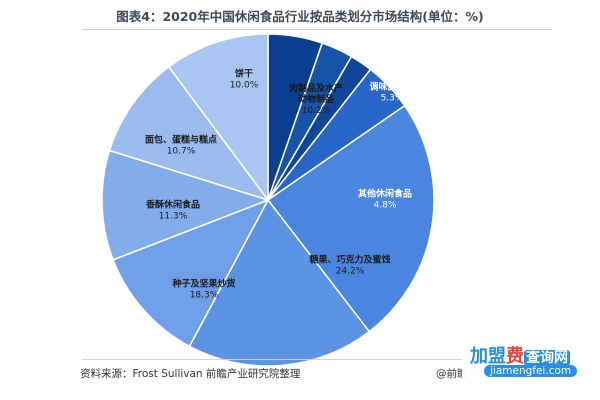 The image size is (600, 400). What do you see at coordinates (244, 74) in the screenshot?
I see `slice-category-label: 饼干` at bounding box center [244, 74].